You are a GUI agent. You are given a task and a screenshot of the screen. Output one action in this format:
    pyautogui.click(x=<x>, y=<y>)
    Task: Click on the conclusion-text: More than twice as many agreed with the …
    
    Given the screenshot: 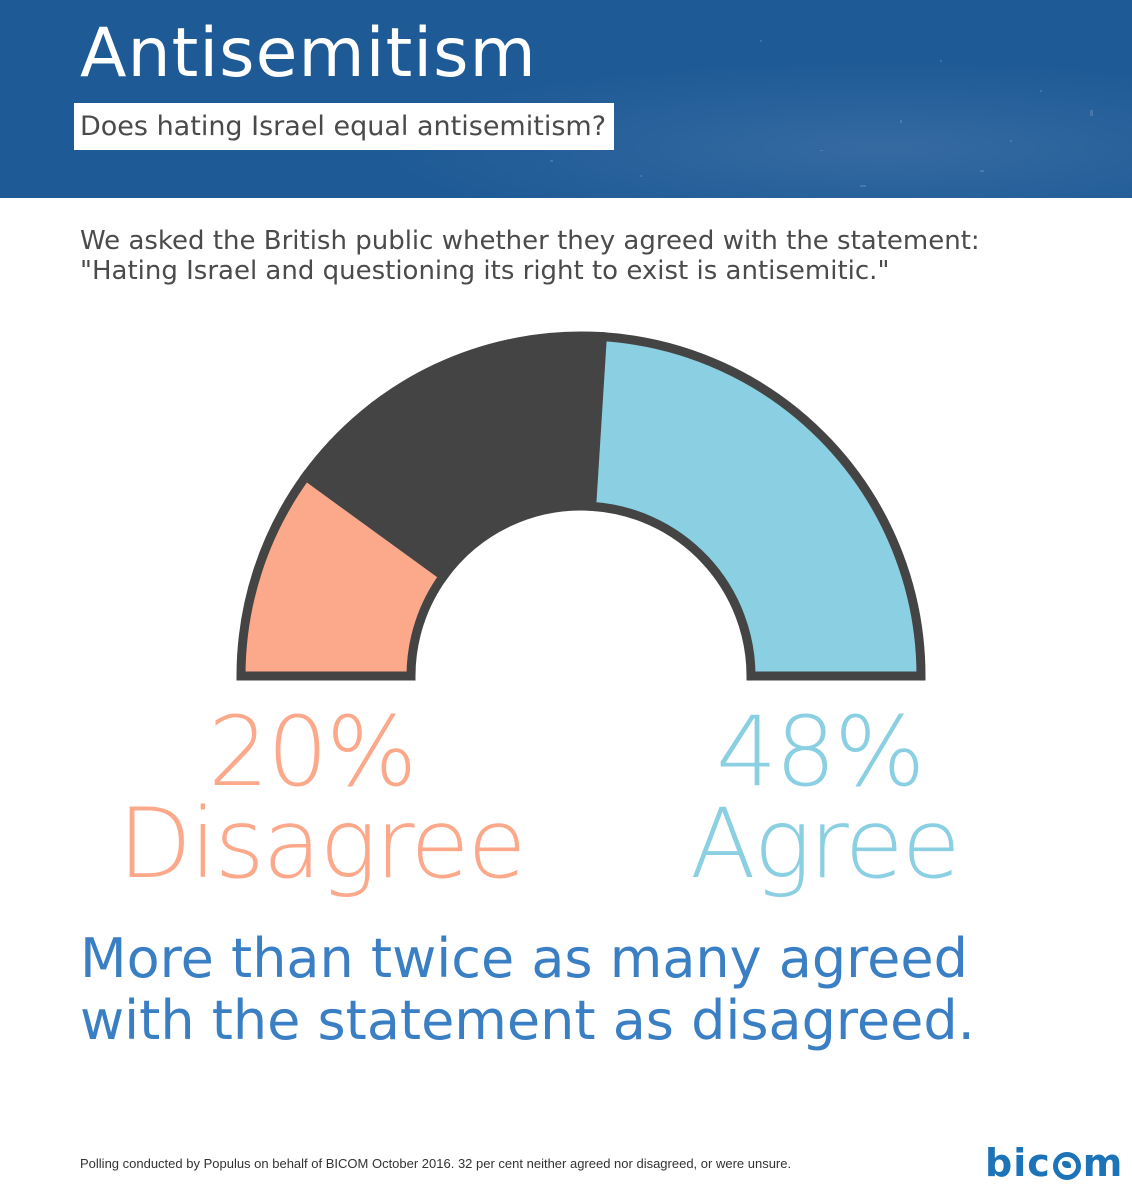 What is the action you would take?
    pyautogui.click(x=527, y=989)
    